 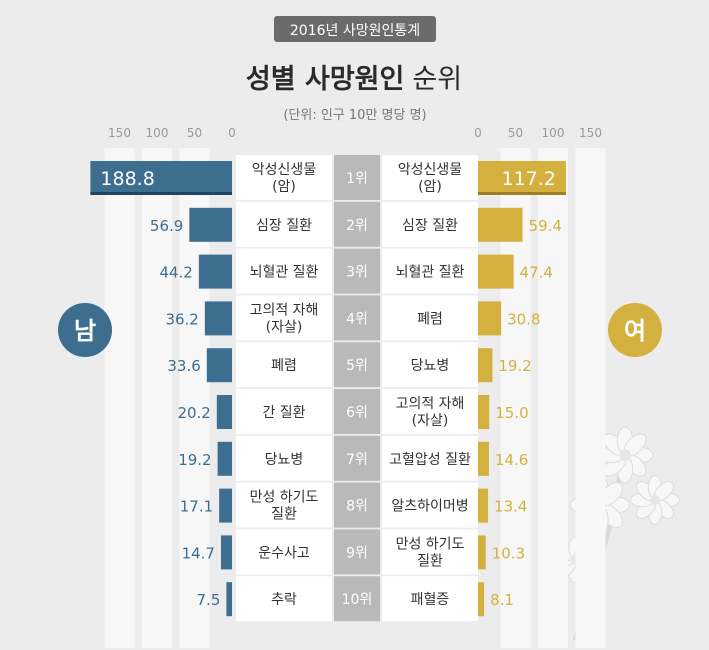 What do you see at coordinates (357, 507) in the screenshot?
I see `rank-label: 8위` at bounding box center [357, 507].